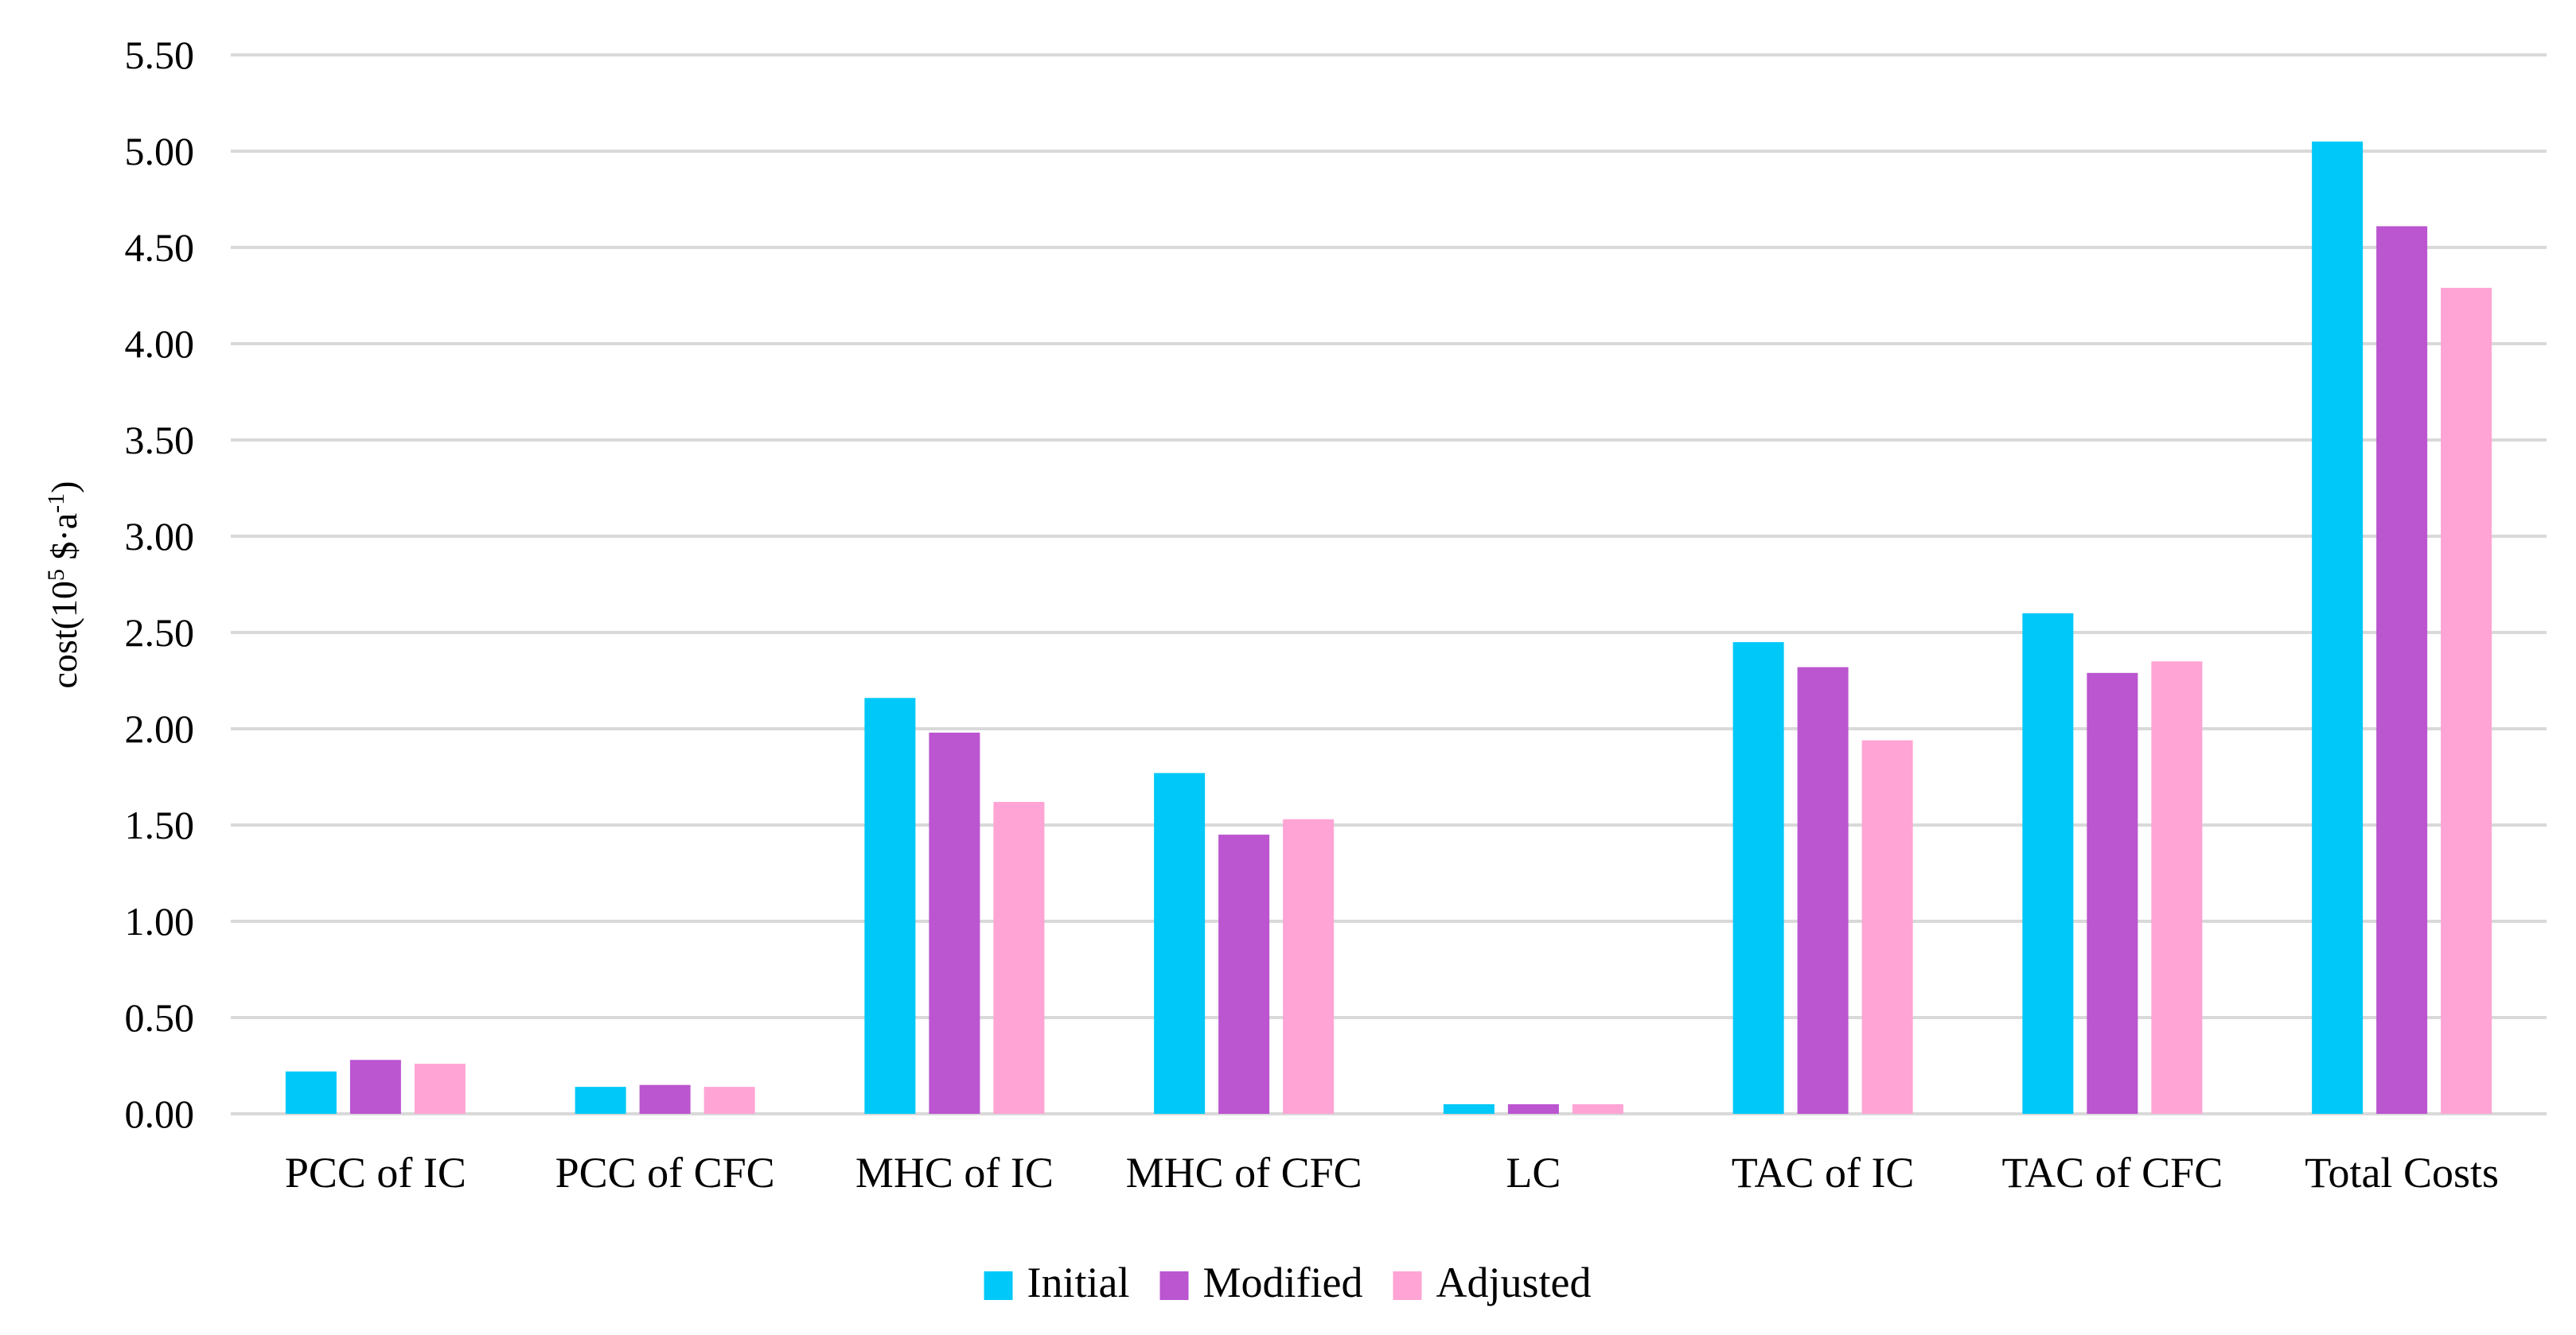 The height and width of the screenshot is (1335, 2576). What do you see at coordinates (954, 1173) in the screenshot?
I see `x-category-label: MHC of IC` at bounding box center [954, 1173].